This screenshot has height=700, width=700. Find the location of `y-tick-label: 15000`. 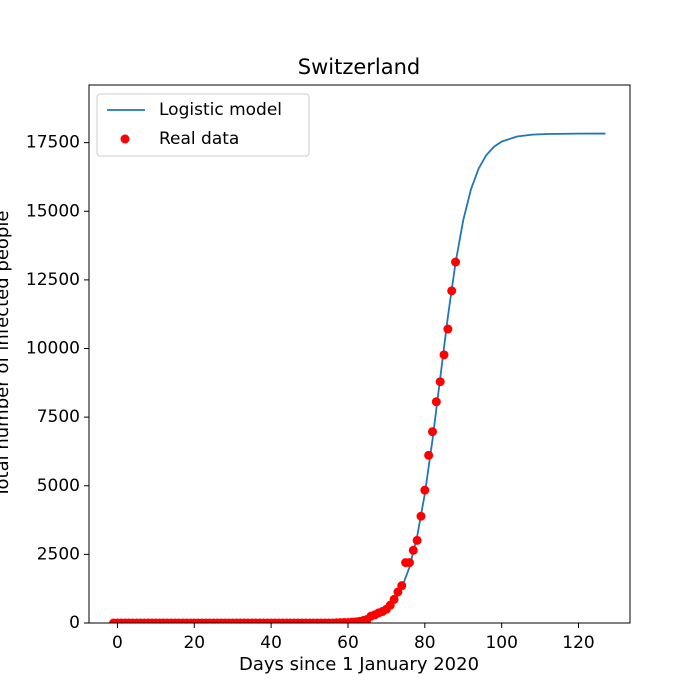

y-tick-label: 15000 is located at coordinates (53, 211).